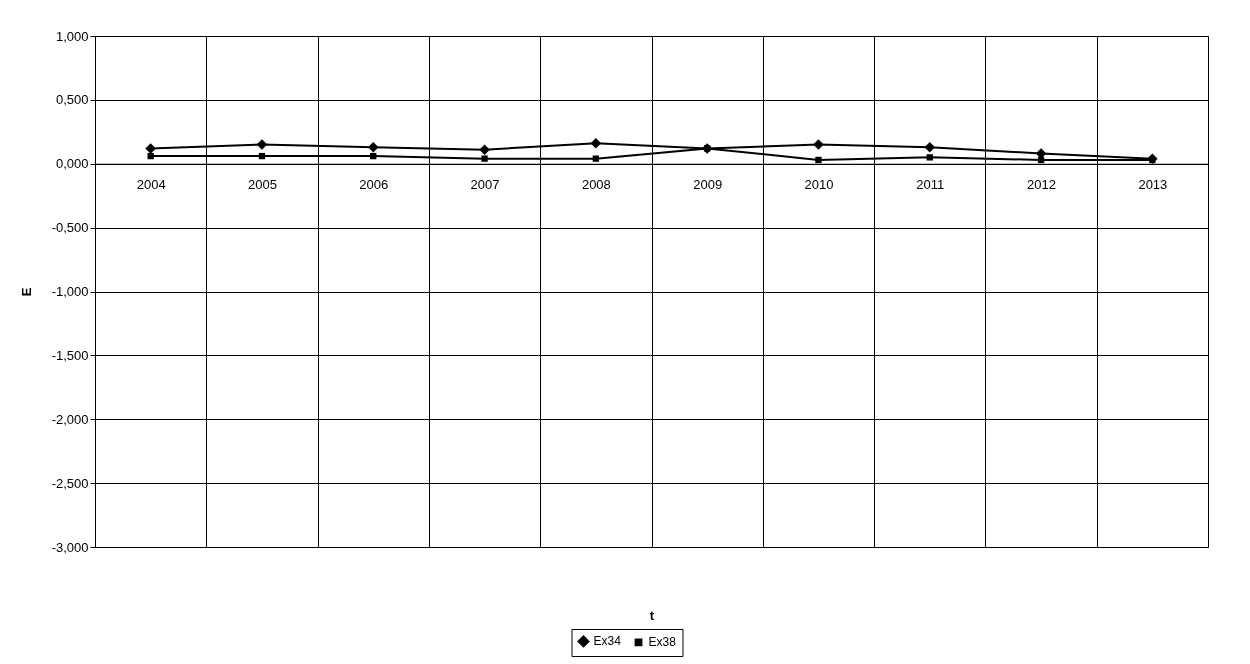 Image resolution: width=1250 pixels, height=664 pixels. I want to click on y-tick-label: -2,500, so click(70, 483).